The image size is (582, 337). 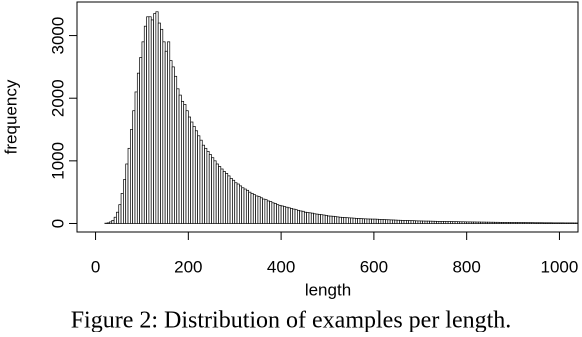 I want to click on x-axis-label: length, so click(x=328, y=289).